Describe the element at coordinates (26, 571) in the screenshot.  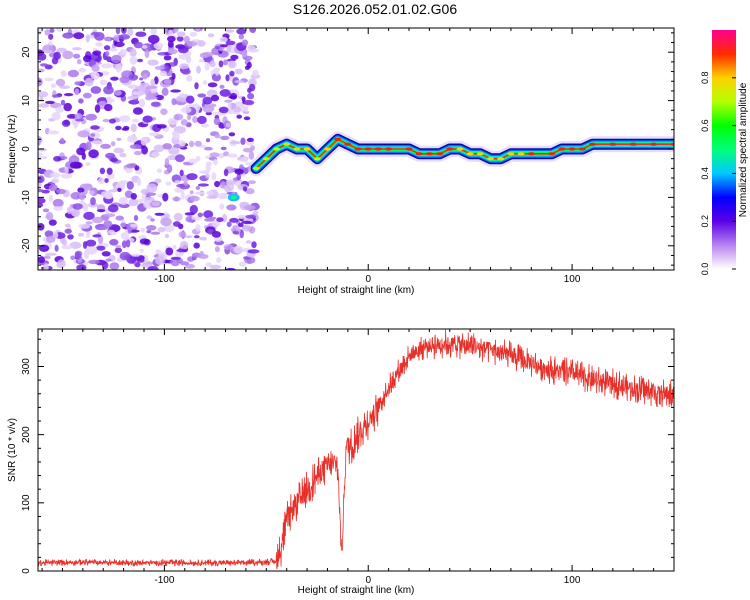
I see `y-tick-label: 0` at that location.